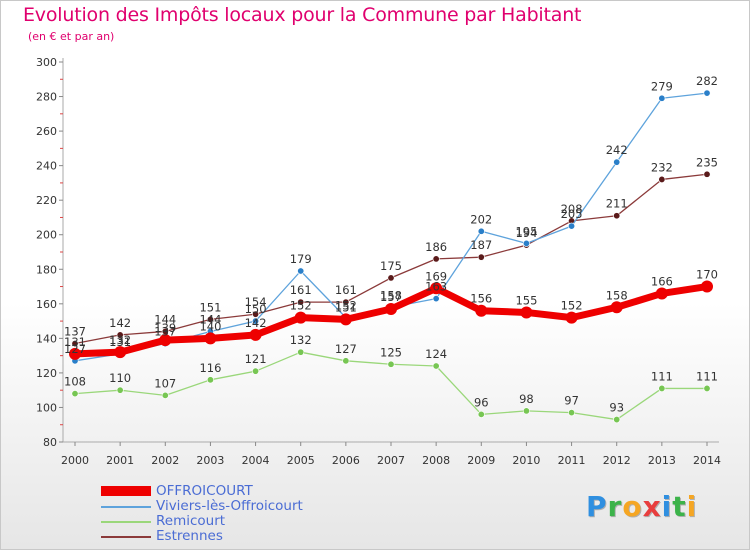  What do you see at coordinates (210, 326) in the screenshot?
I see `data-label-offroicourt: 140` at bounding box center [210, 326].